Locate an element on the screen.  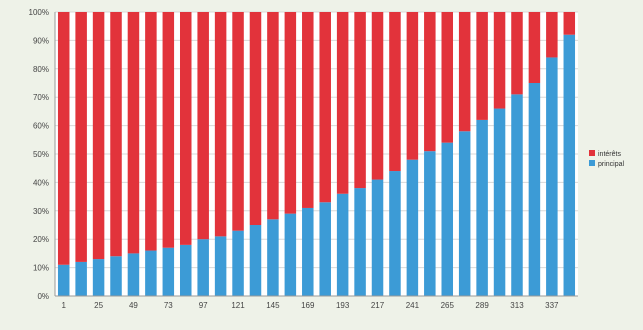
legend-label: principal is located at coordinates (611, 164).